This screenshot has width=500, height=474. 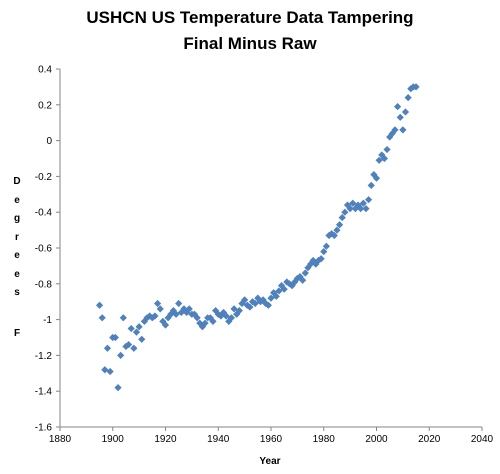 What do you see at coordinates (17, 333) in the screenshot?
I see `y-axis-label-letter: F` at bounding box center [17, 333].